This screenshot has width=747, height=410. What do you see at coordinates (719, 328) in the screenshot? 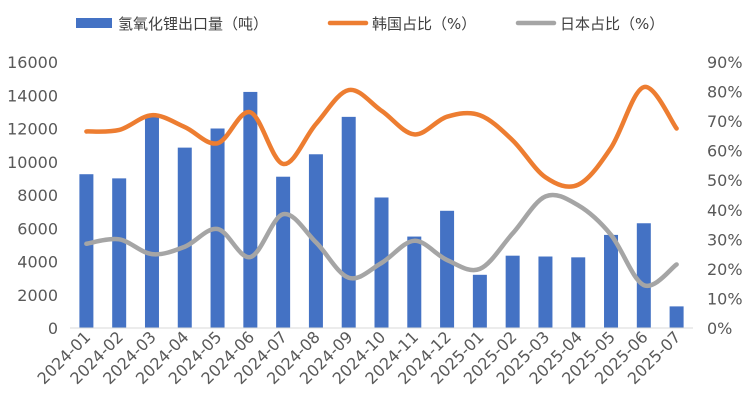
I see `right-tick-label: 0%` at bounding box center [719, 328].